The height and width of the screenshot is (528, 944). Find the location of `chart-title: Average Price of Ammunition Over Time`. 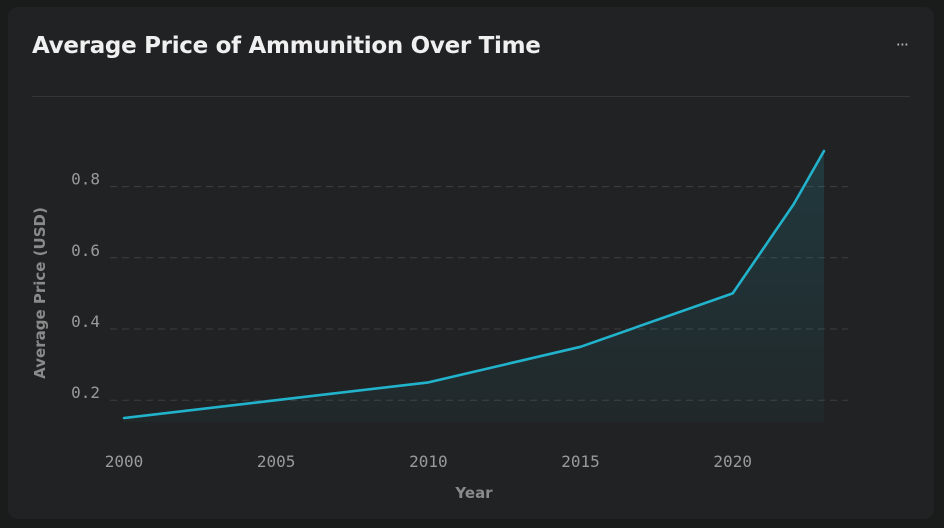

chart-title: Average Price of Ammunition Over Time is located at coordinates (286, 46).